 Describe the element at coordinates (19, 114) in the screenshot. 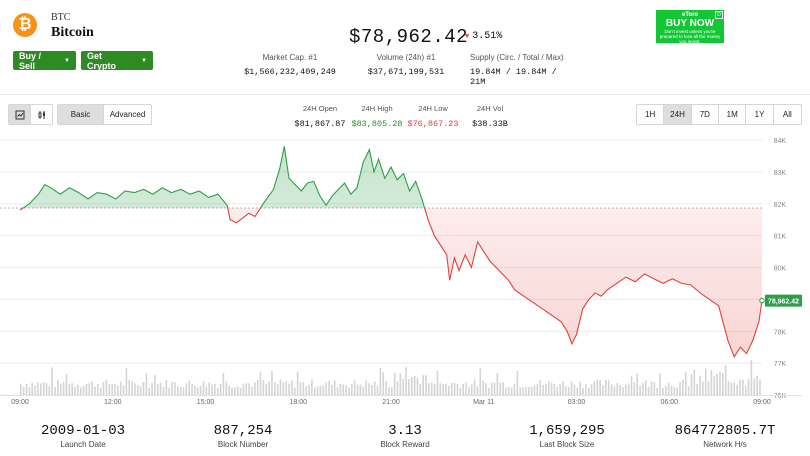

I see `candlestick-icon` at that location.